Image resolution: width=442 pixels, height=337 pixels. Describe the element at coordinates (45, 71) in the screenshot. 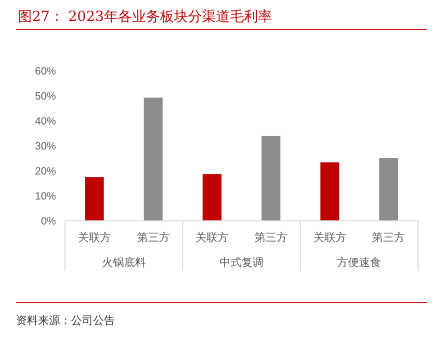

I see `y-tick-label: 60%` at that location.